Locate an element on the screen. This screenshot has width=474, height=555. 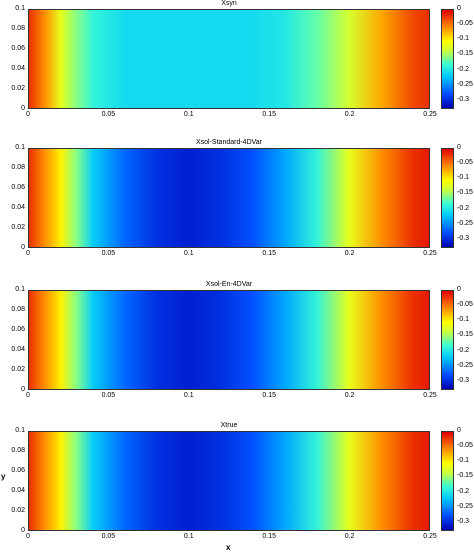
y-axis-label: y is located at coordinates (3, 476).